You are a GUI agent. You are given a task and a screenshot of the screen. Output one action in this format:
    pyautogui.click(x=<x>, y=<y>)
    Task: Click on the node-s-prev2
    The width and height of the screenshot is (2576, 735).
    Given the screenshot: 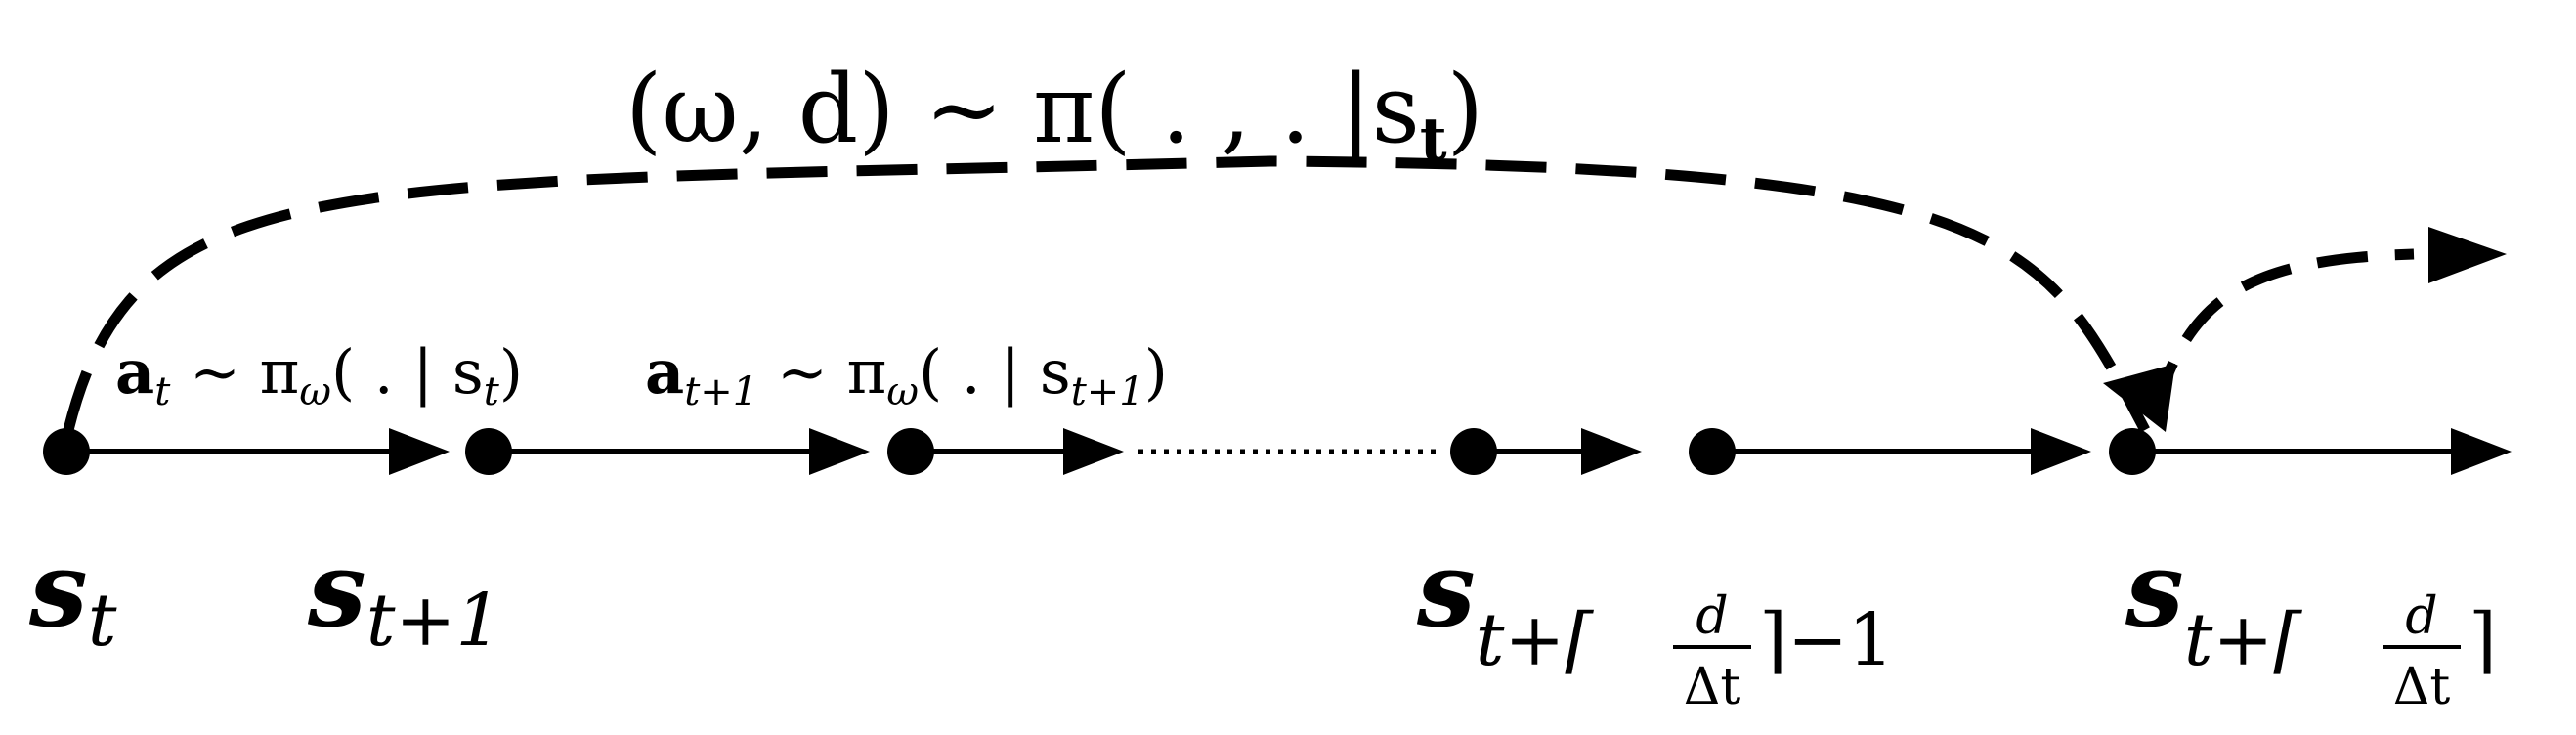 What is the action you would take?
    pyautogui.click(x=1713, y=451)
    